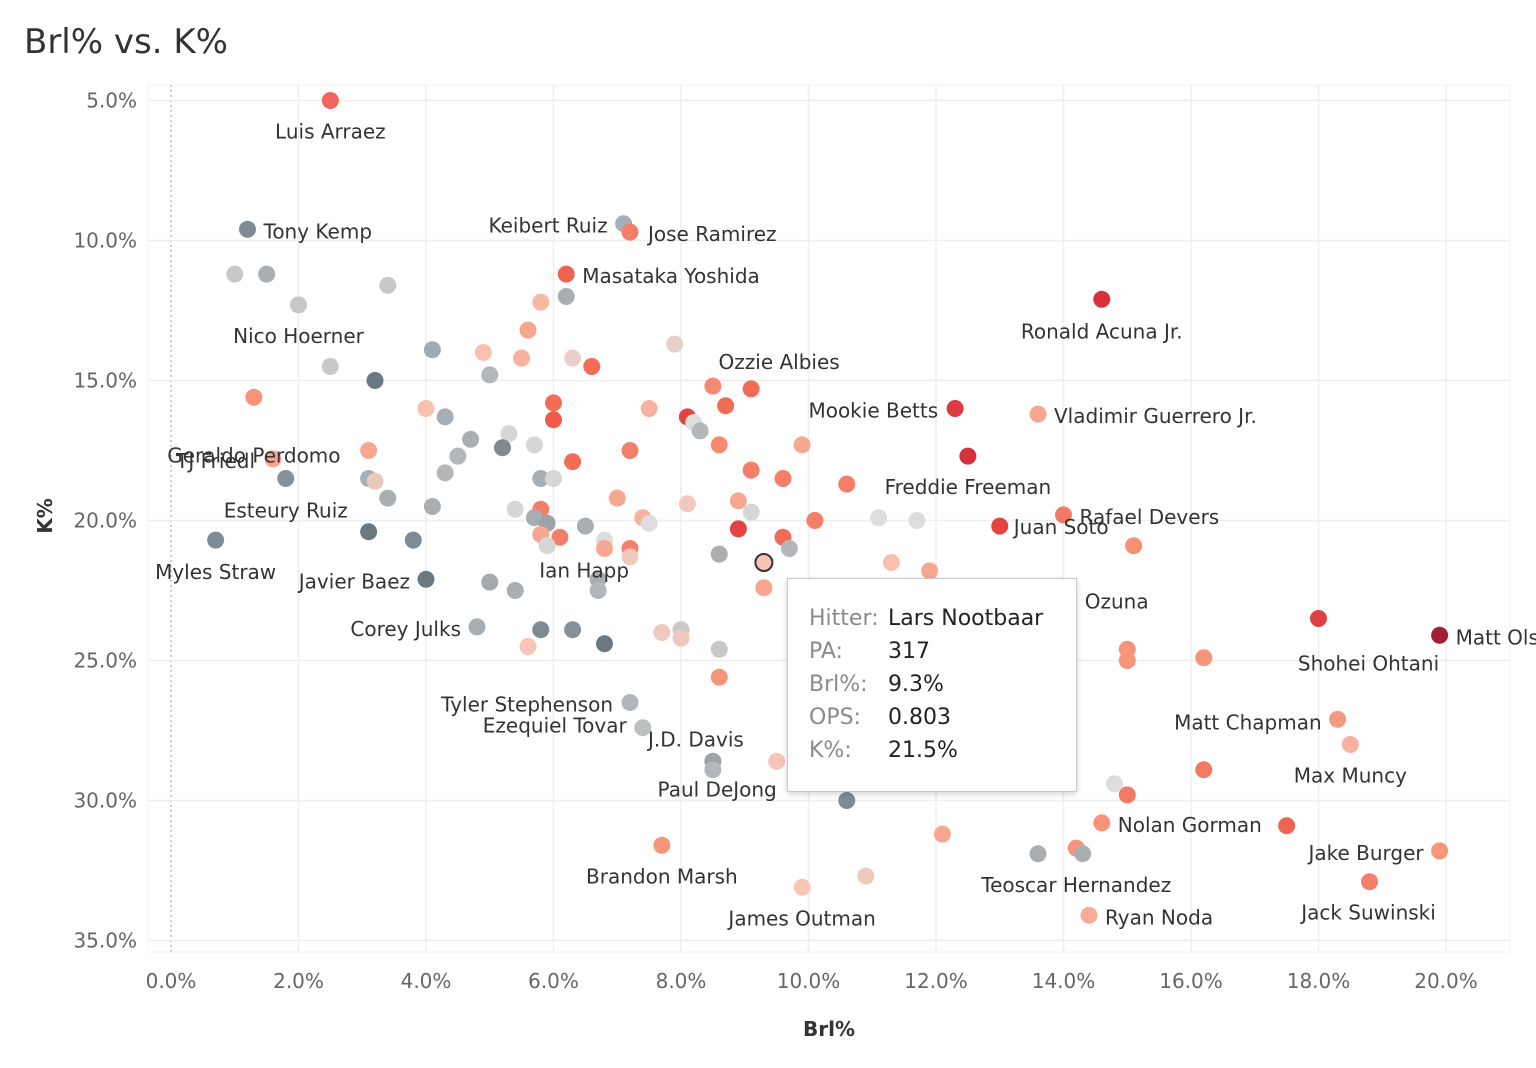 The height and width of the screenshot is (1068, 1536). Describe the element at coordinates (105, 941) in the screenshot. I see `y-tick-label: 35.0%` at that location.